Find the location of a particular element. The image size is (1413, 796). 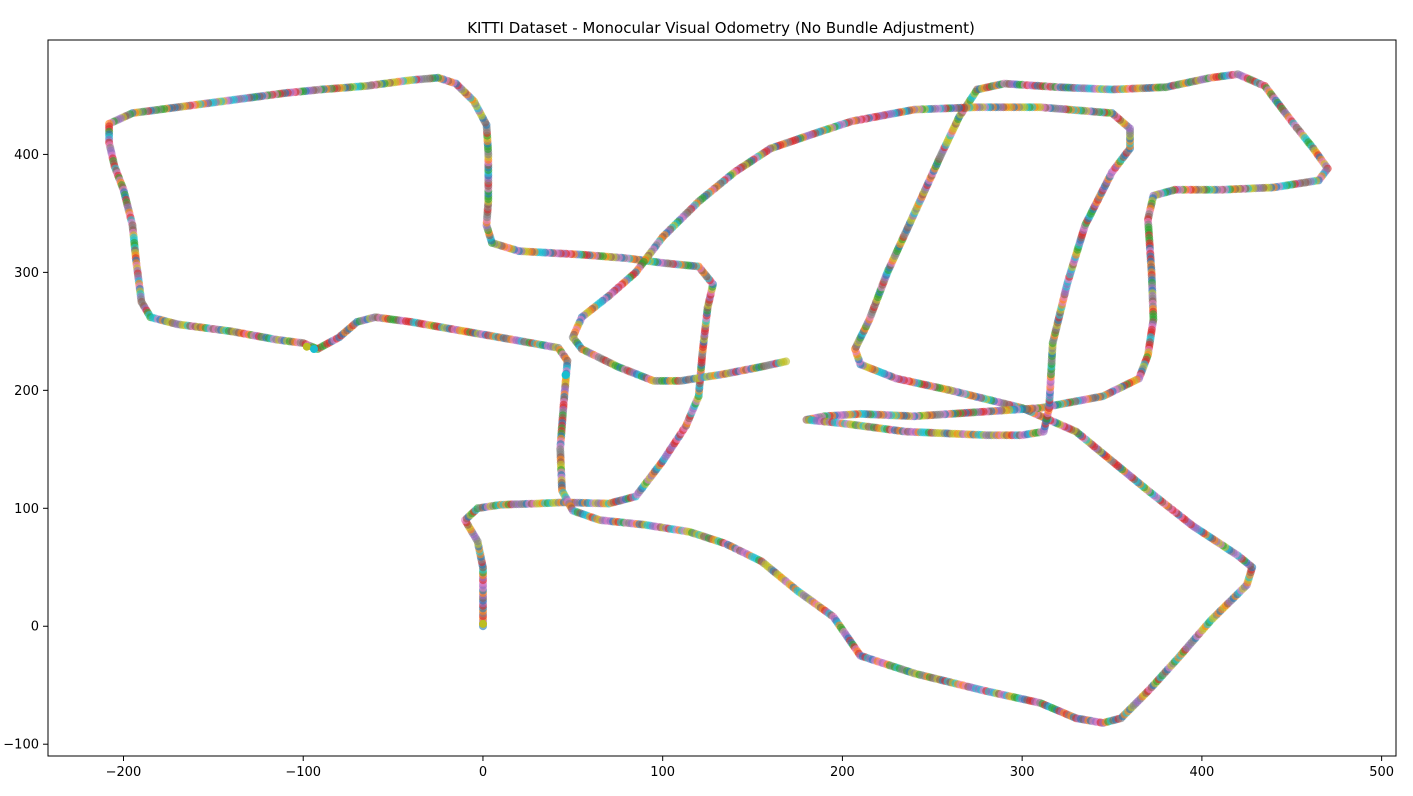

x-tick-label: −100 is located at coordinates (303, 772).